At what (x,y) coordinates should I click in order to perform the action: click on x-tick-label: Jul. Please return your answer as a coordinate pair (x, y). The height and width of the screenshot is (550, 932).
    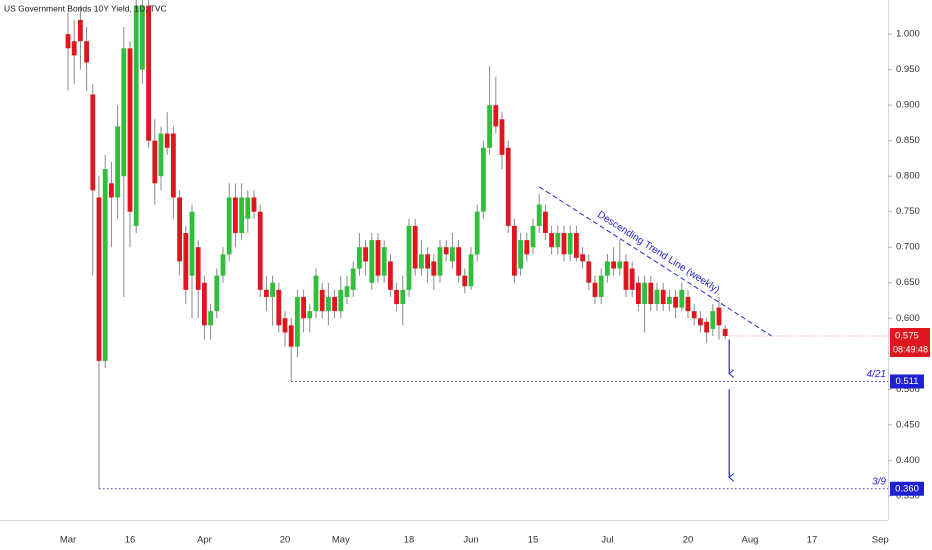
    Looking at the image, I should click on (607, 540).